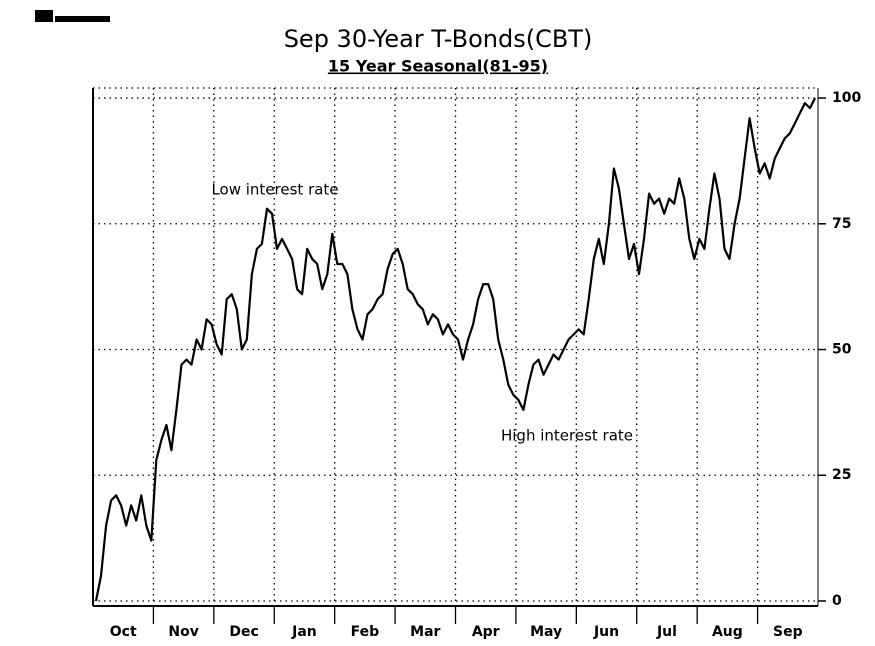 The image size is (875, 646). Describe the element at coordinates (727, 632) in the screenshot. I see `x-tick-label: Aug` at that location.